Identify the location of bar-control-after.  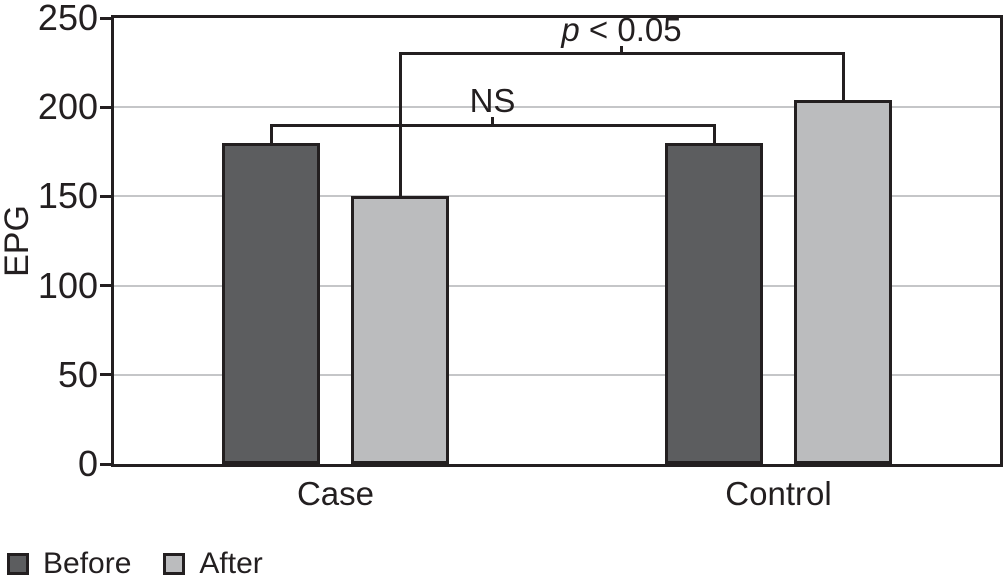
(843, 282).